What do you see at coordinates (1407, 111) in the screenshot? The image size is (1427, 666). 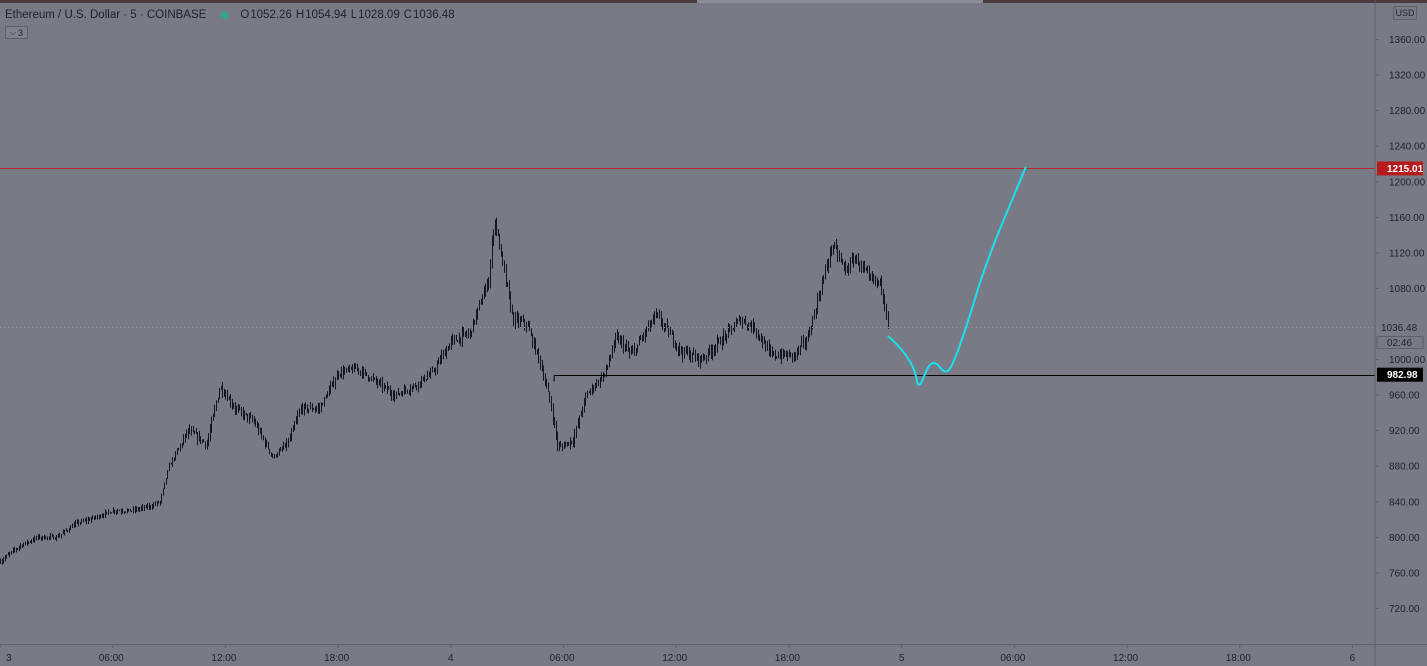 I see `price-tick-label: 1280.00` at bounding box center [1407, 111].